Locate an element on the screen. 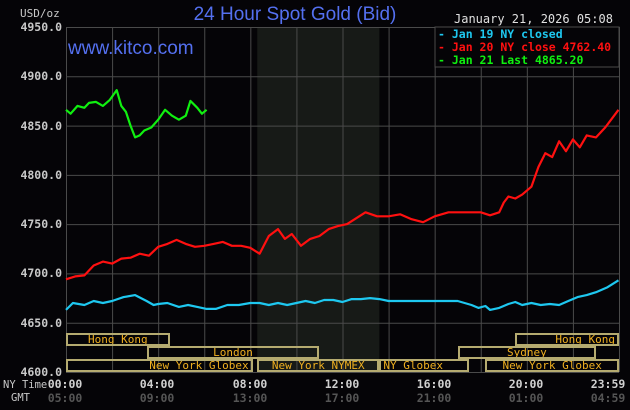 This screenshot has height=410, width=630. x-tick-ny: 23:59 is located at coordinates (608, 384).